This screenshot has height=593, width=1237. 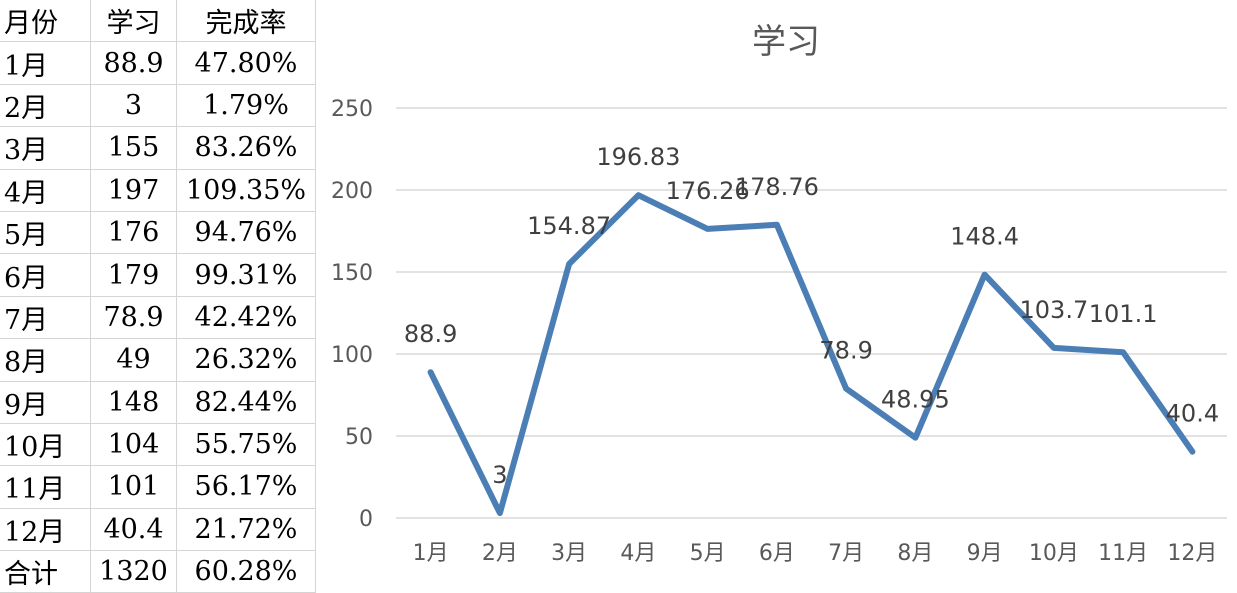 I want to click on table-cell: 7月, so click(x=45, y=317).